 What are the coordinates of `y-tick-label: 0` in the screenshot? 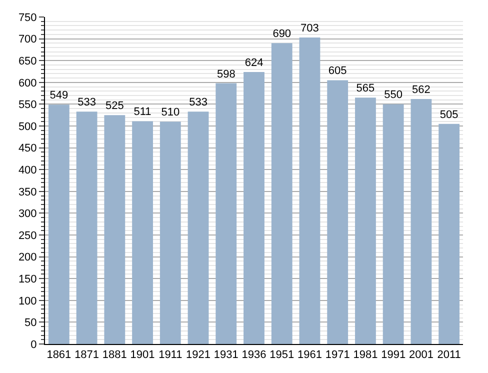 It's located at (33, 344).